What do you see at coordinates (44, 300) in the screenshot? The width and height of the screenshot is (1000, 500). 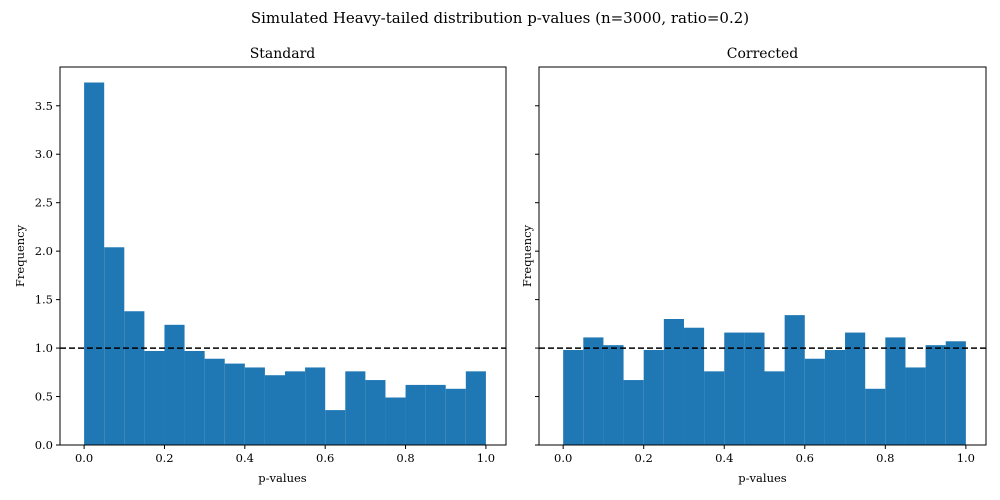 I see `y-tick-label: 1.5` at bounding box center [44, 300].